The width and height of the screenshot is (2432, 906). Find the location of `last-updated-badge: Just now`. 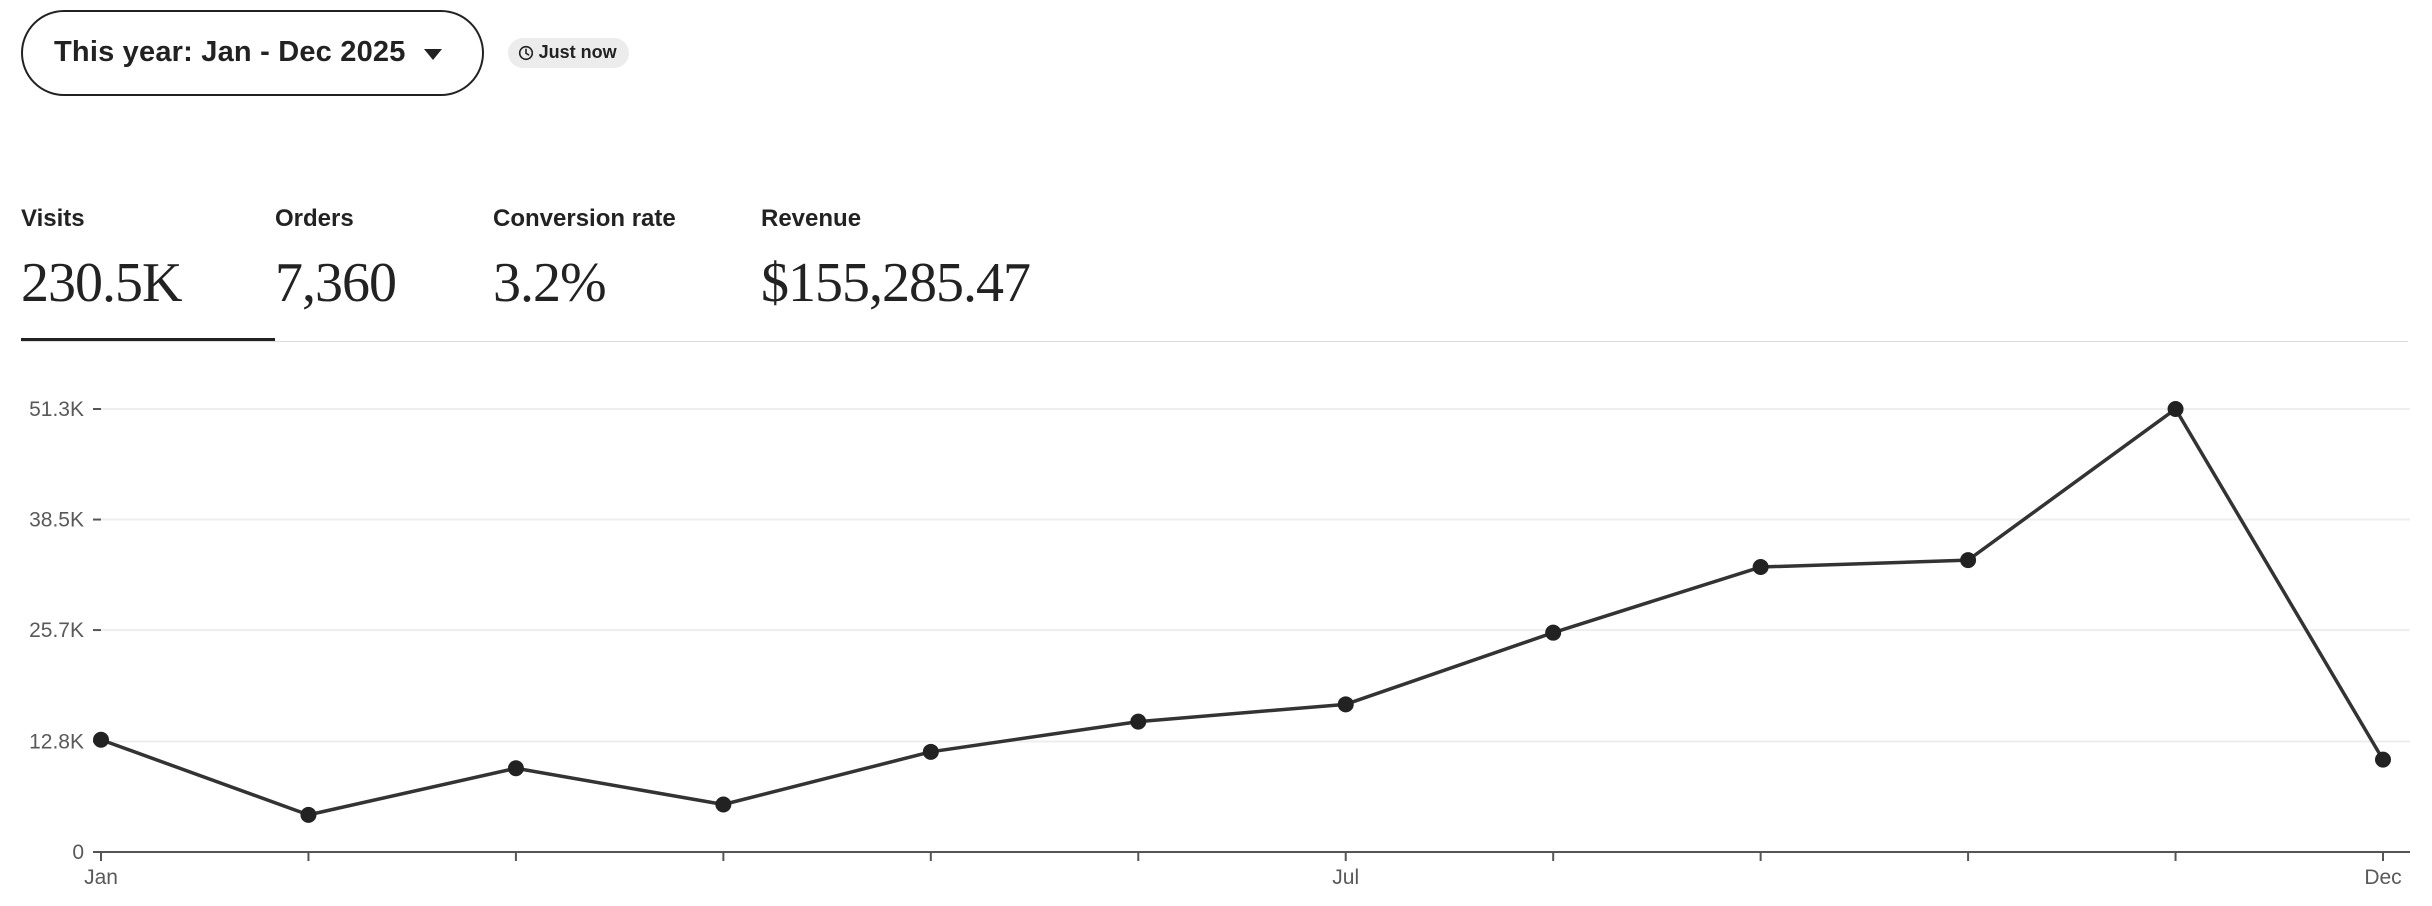

last-updated-badge: Just now is located at coordinates (568, 52).